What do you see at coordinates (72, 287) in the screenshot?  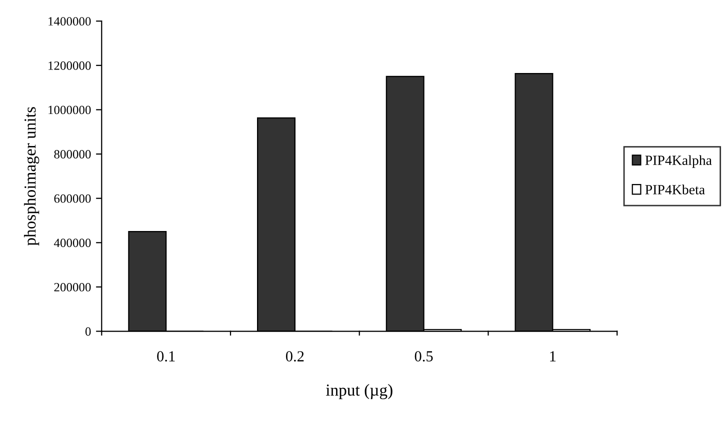 I see `y-tick-label: 200000` at bounding box center [72, 287].